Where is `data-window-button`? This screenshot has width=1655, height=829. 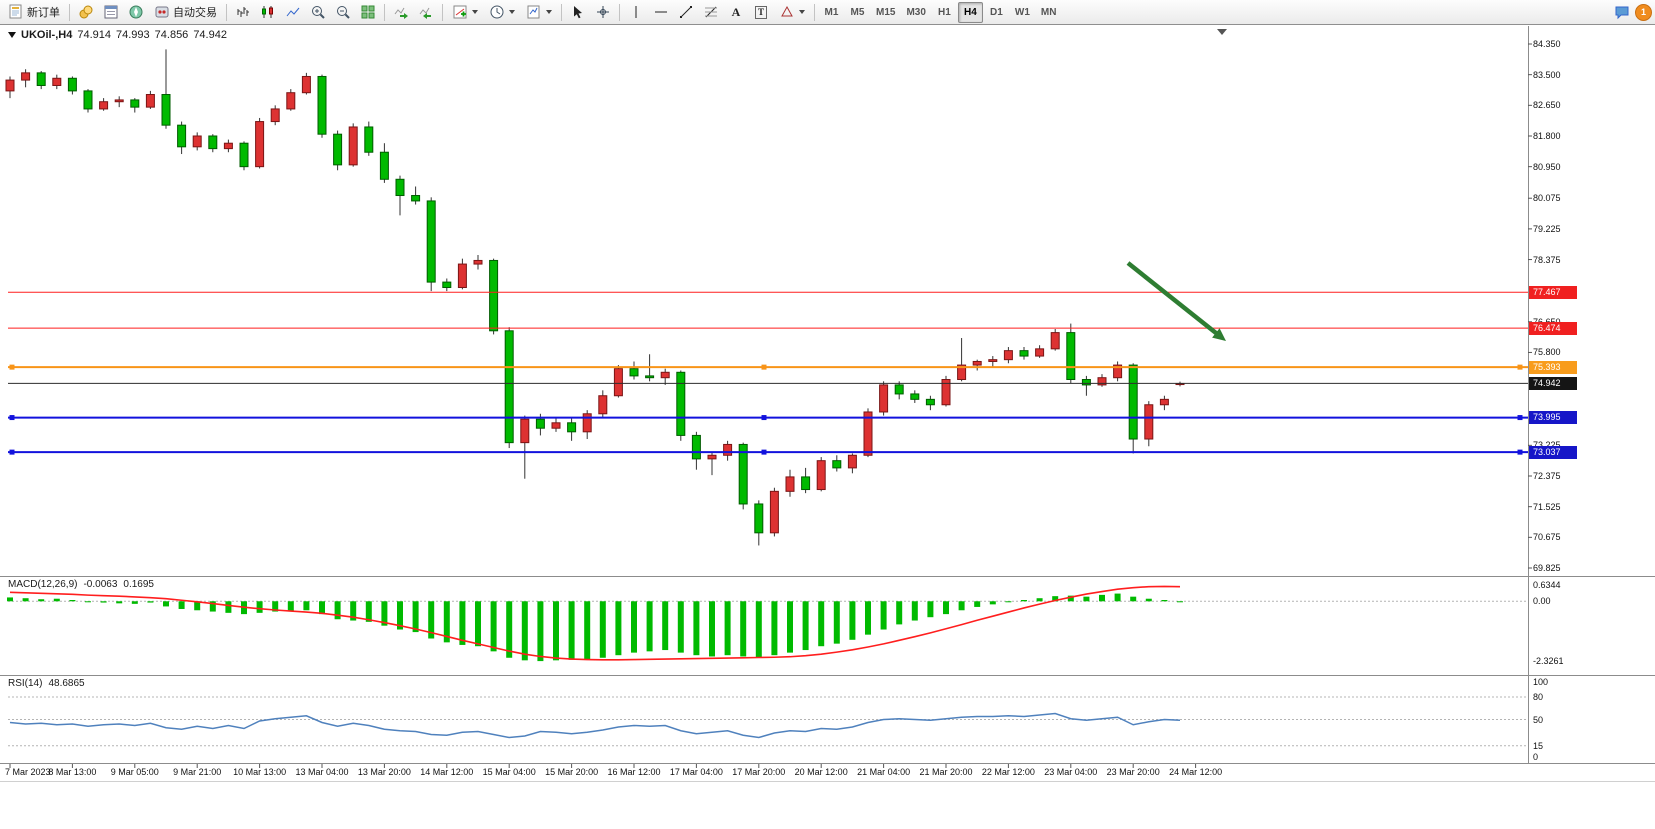 data-window-button is located at coordinates (111, 12).